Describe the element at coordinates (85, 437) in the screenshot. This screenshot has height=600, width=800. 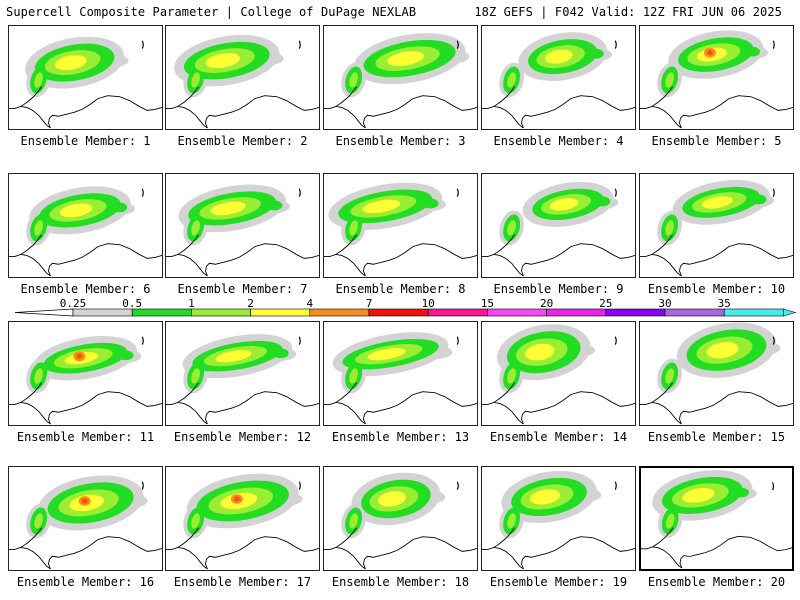
I see `panel-caption: Ensemble Member: 11` at that location.